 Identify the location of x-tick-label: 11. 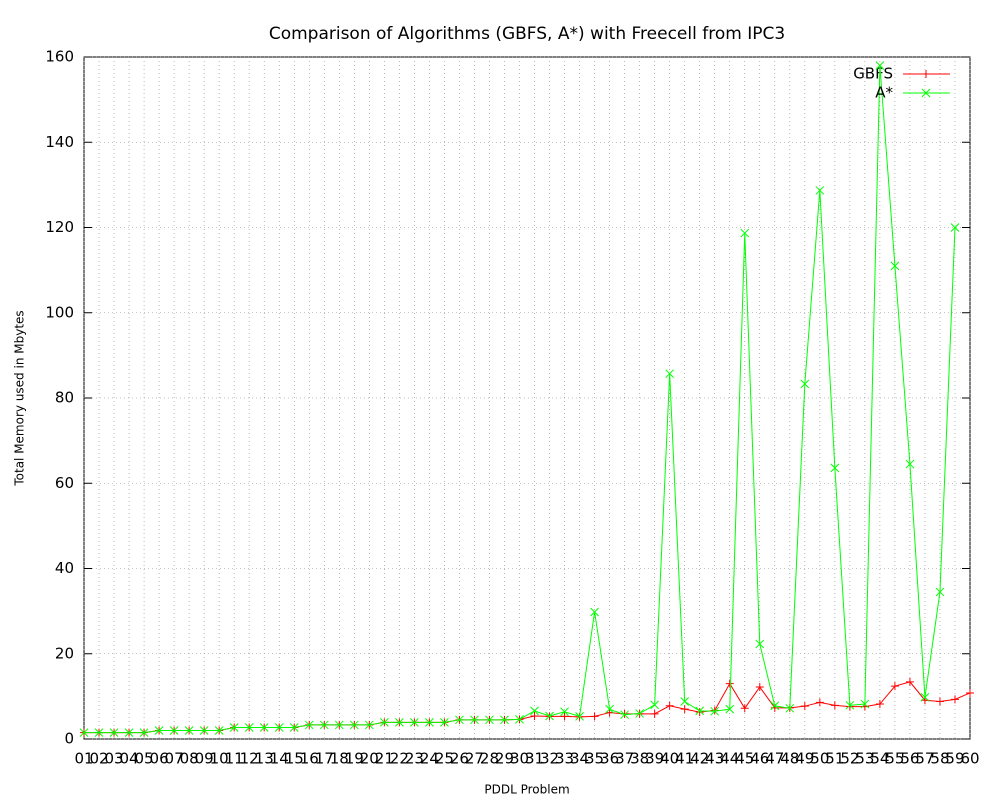
(234, 759).